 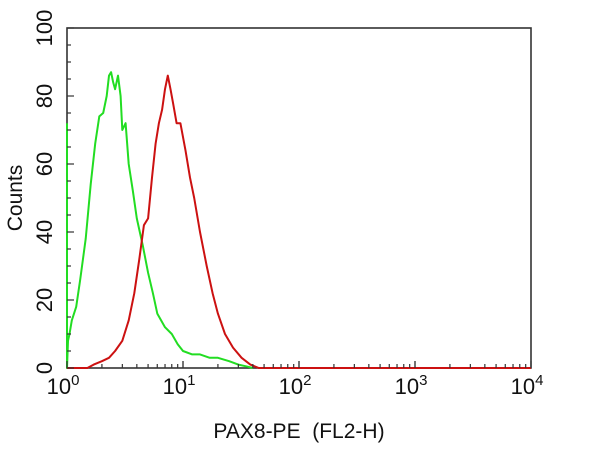 What do you see at coordinates (70, 198) in the screenshot?
I see `y-minor-ticks` at bounding box center [70, 198].